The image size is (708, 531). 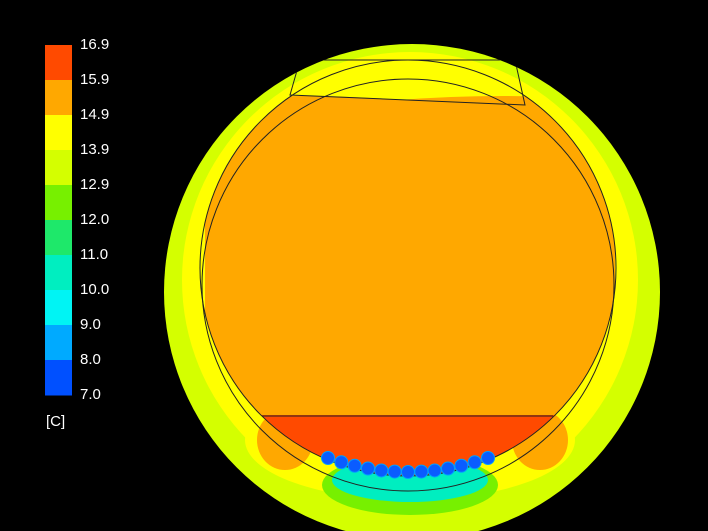 What do you see at coordinates (94, 254) in the screenshot?
I see `colorbar-label: 11.0` at bounding box center [94, 254].